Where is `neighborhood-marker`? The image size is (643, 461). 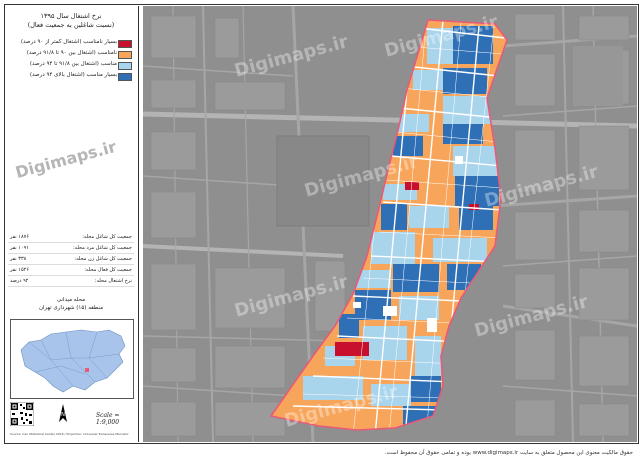
neighborhood-marker is located at coordinates (87, 370).